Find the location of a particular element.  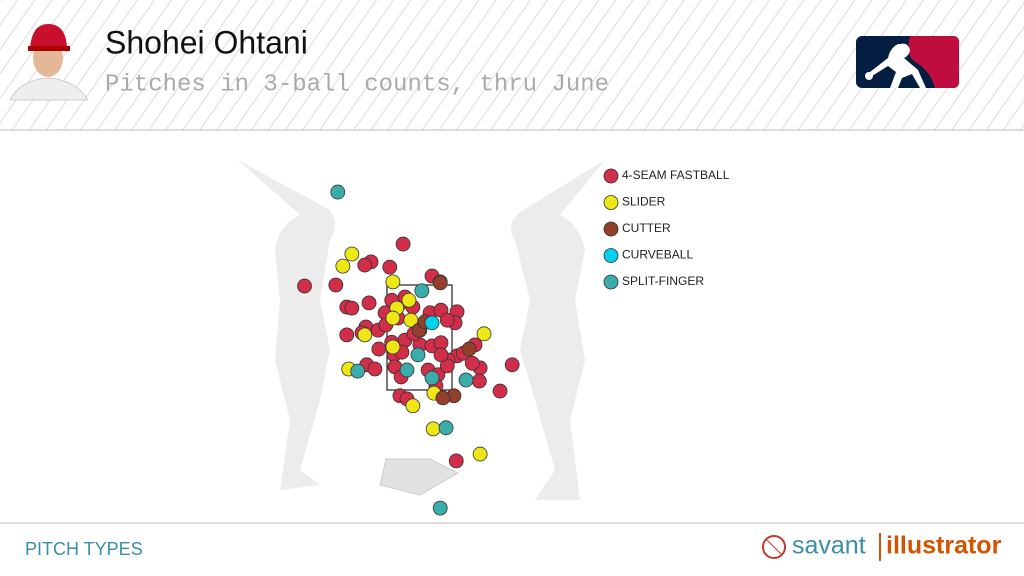

savant-logo is located at coordinates (774, 547).